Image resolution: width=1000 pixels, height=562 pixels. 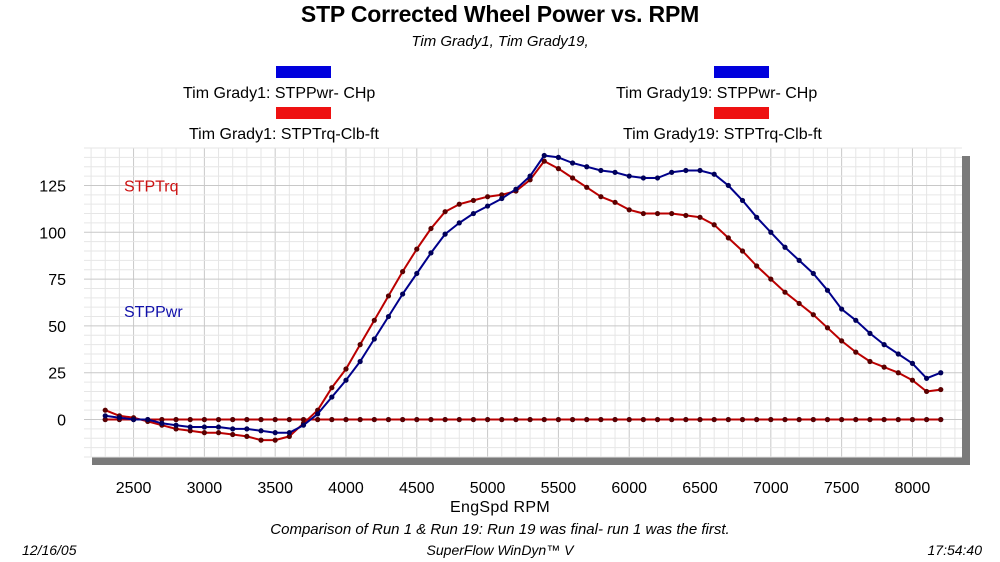 I want to click on x-tick-label: 7500, so click(x=842, y=488).